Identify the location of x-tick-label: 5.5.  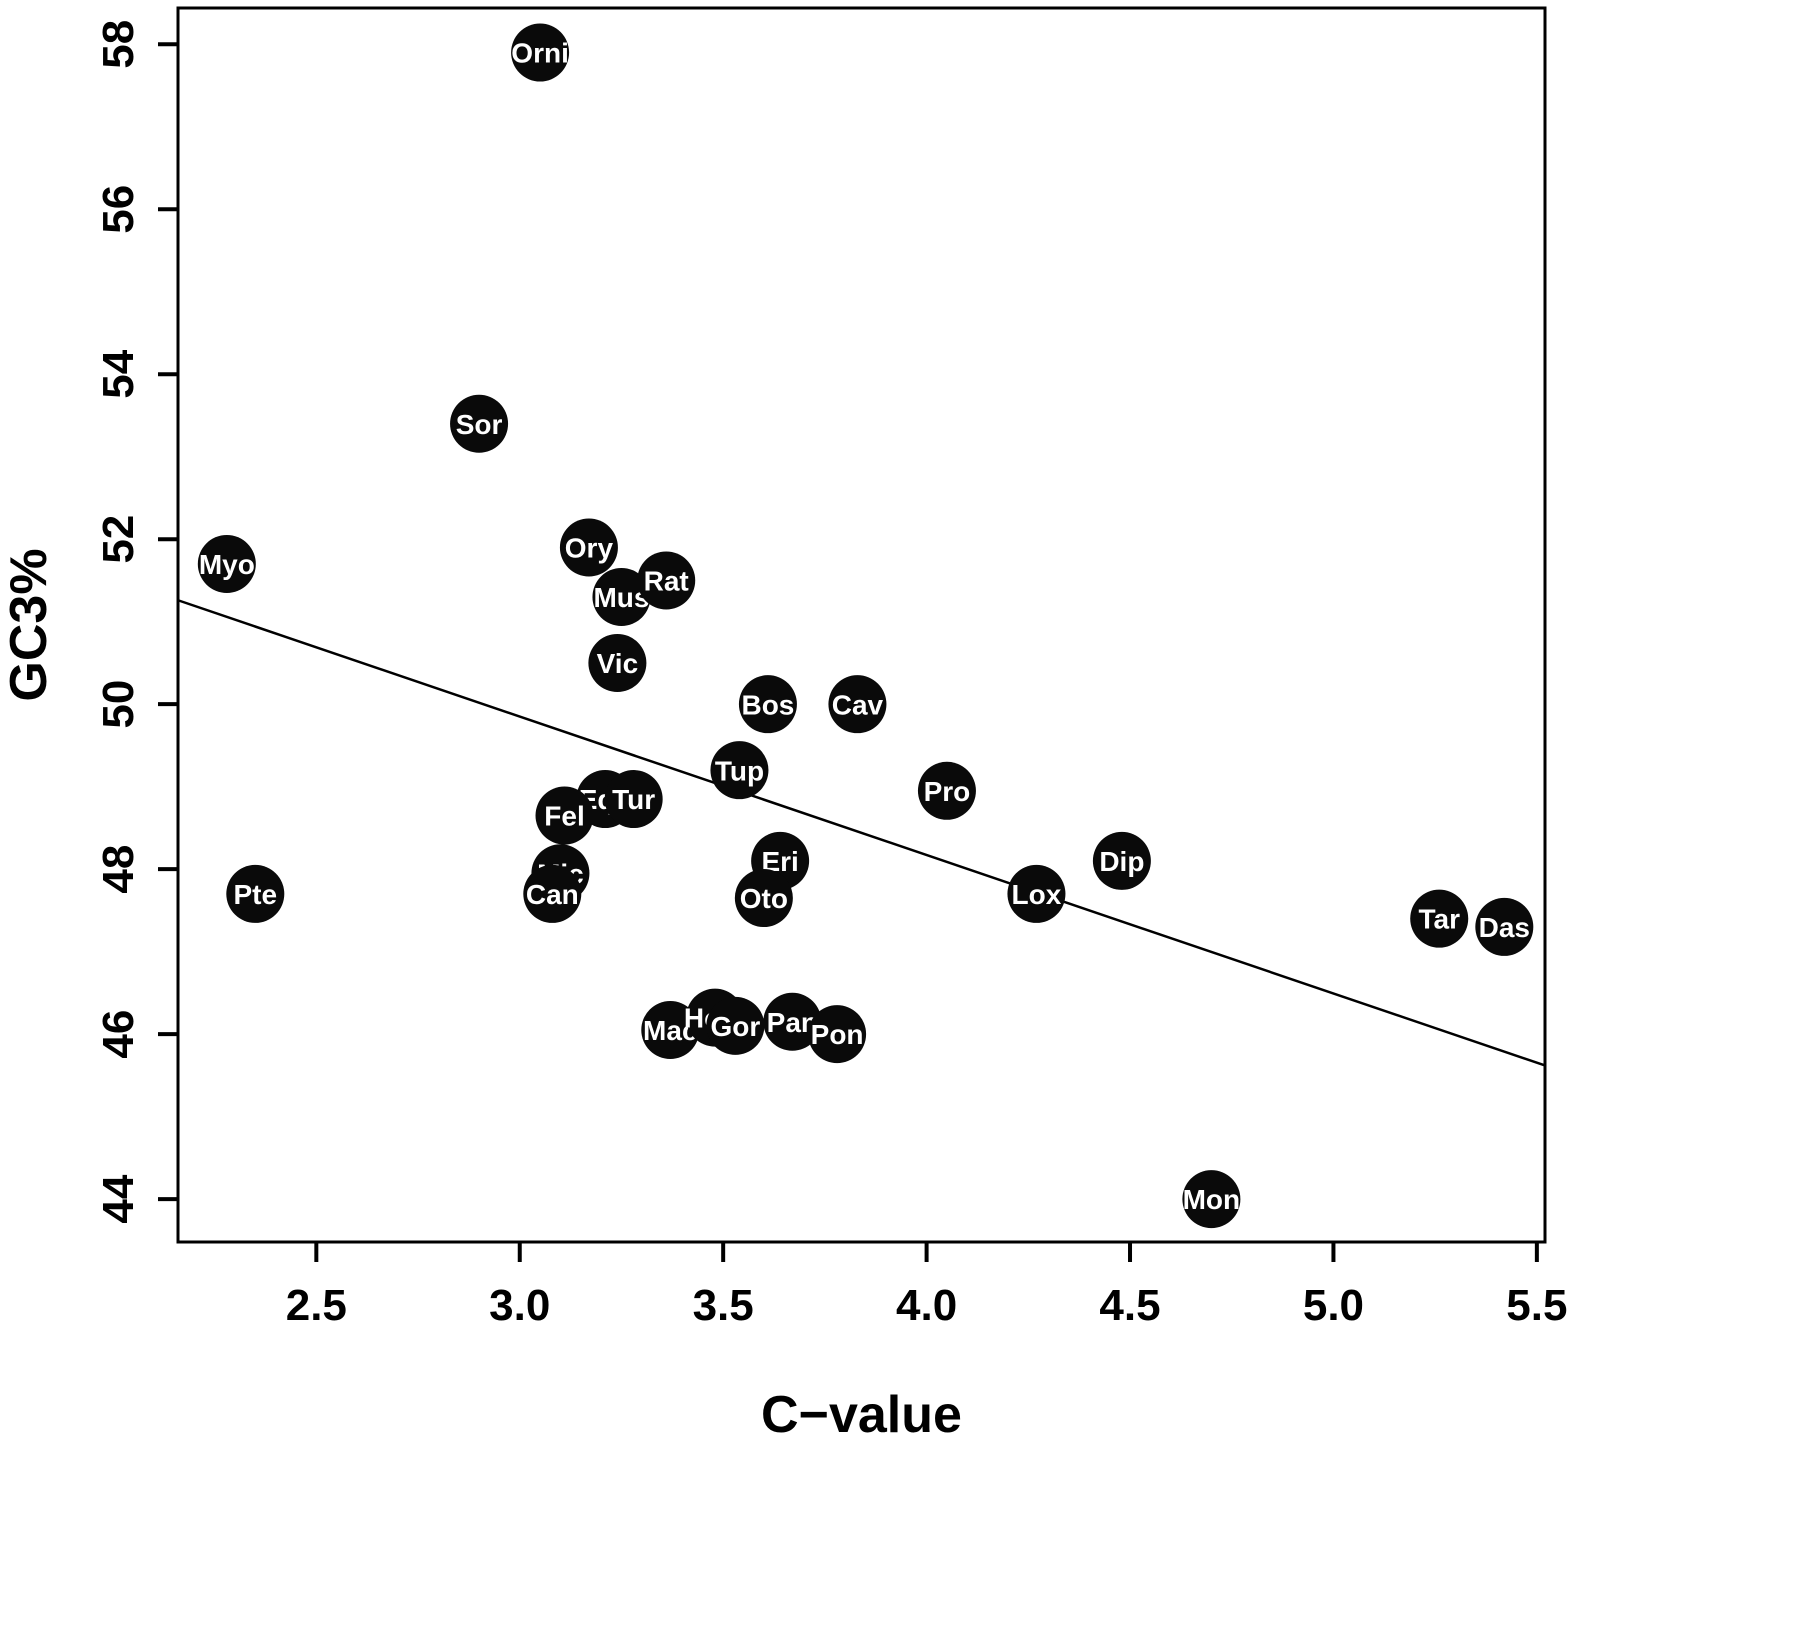
(1536, 1305).